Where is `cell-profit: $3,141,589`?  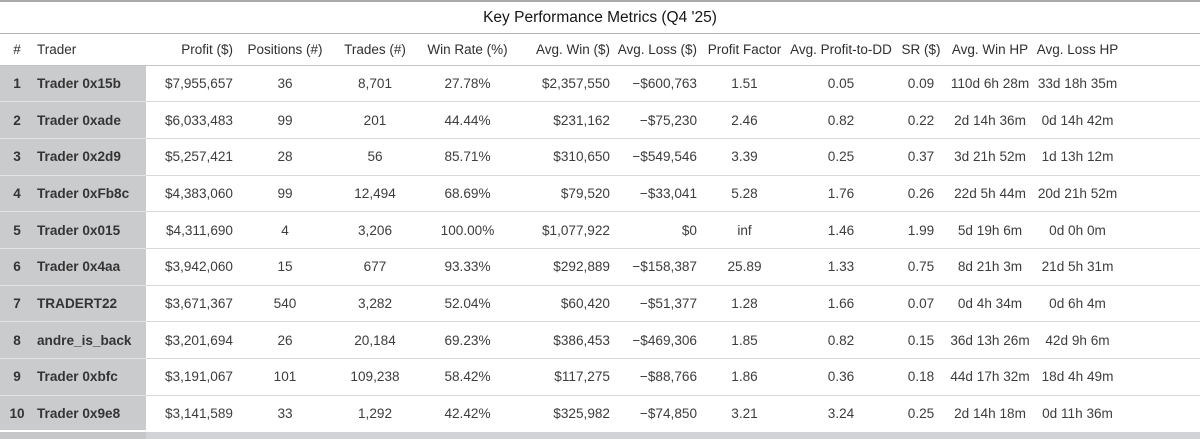
cell-profit: $3,141,589 is located at coordinates (193, 414).